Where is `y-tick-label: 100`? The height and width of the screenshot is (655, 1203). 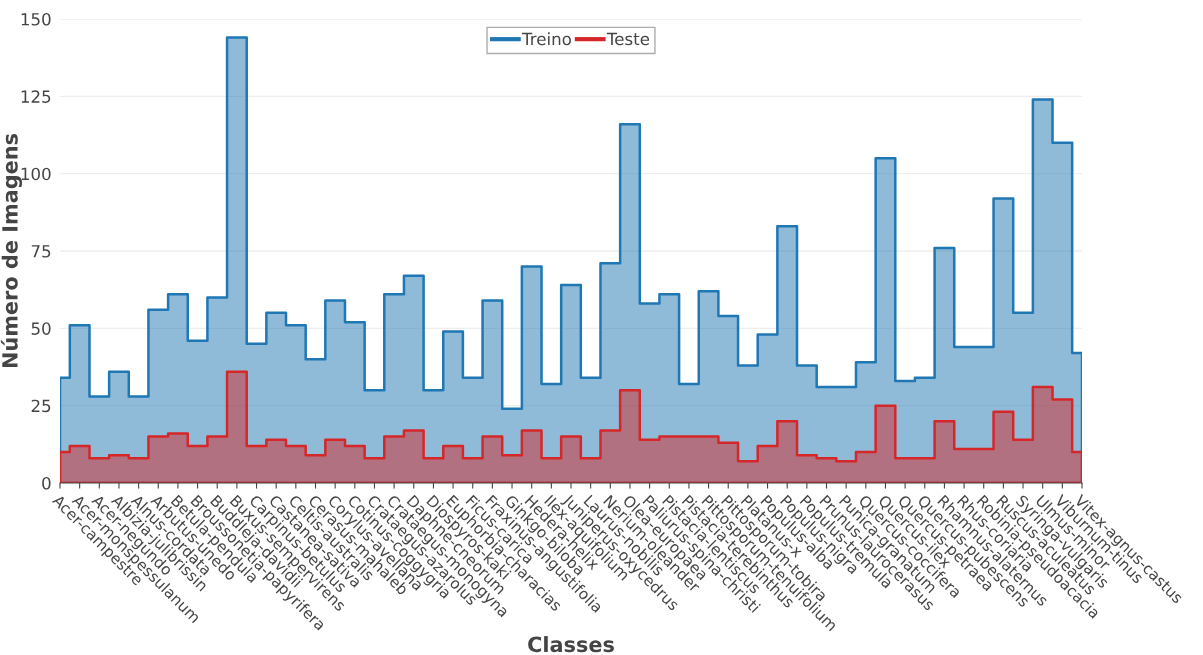
y-tick-label: 100 is located at coordinates (36, 174).